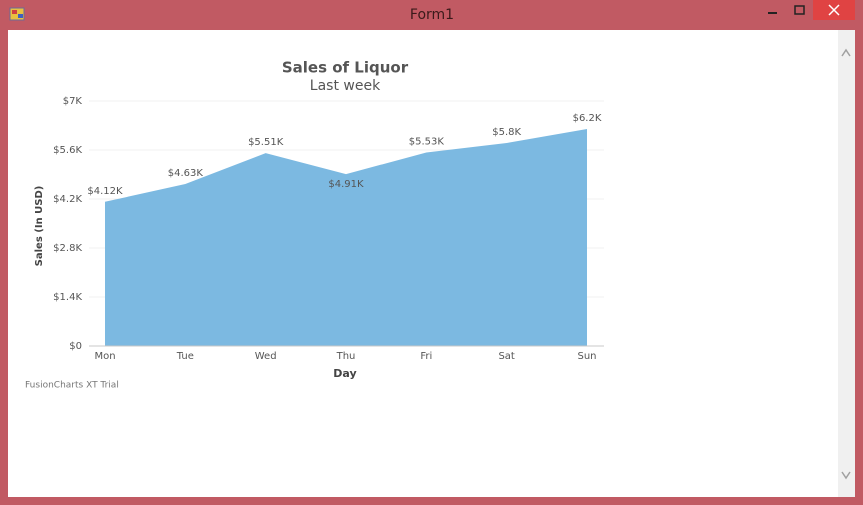 This screenshot has height=505, width=863. Describe the element at coordinates (185, 356) in the screenshot. I see `x-tick-label: Tue` at that location.